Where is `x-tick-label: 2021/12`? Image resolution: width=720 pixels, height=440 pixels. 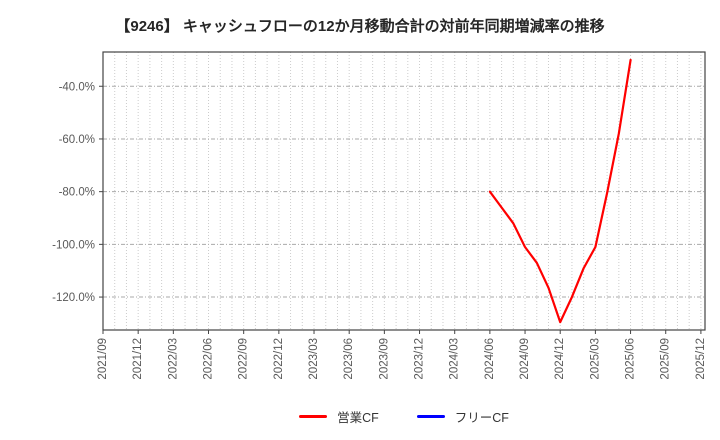 x-tick-label: 2021/12 is located at coordinates (138, 359).